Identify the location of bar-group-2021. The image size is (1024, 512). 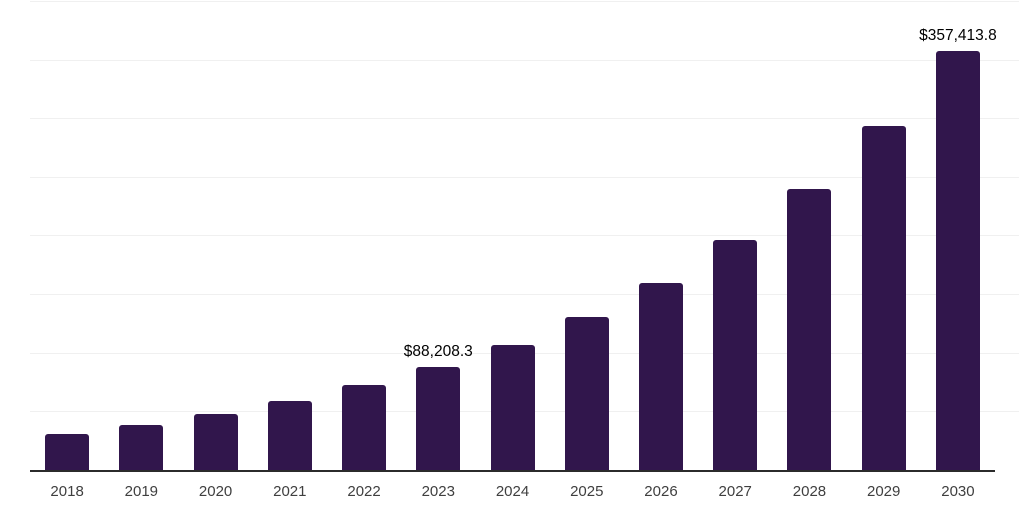
(290, 235).